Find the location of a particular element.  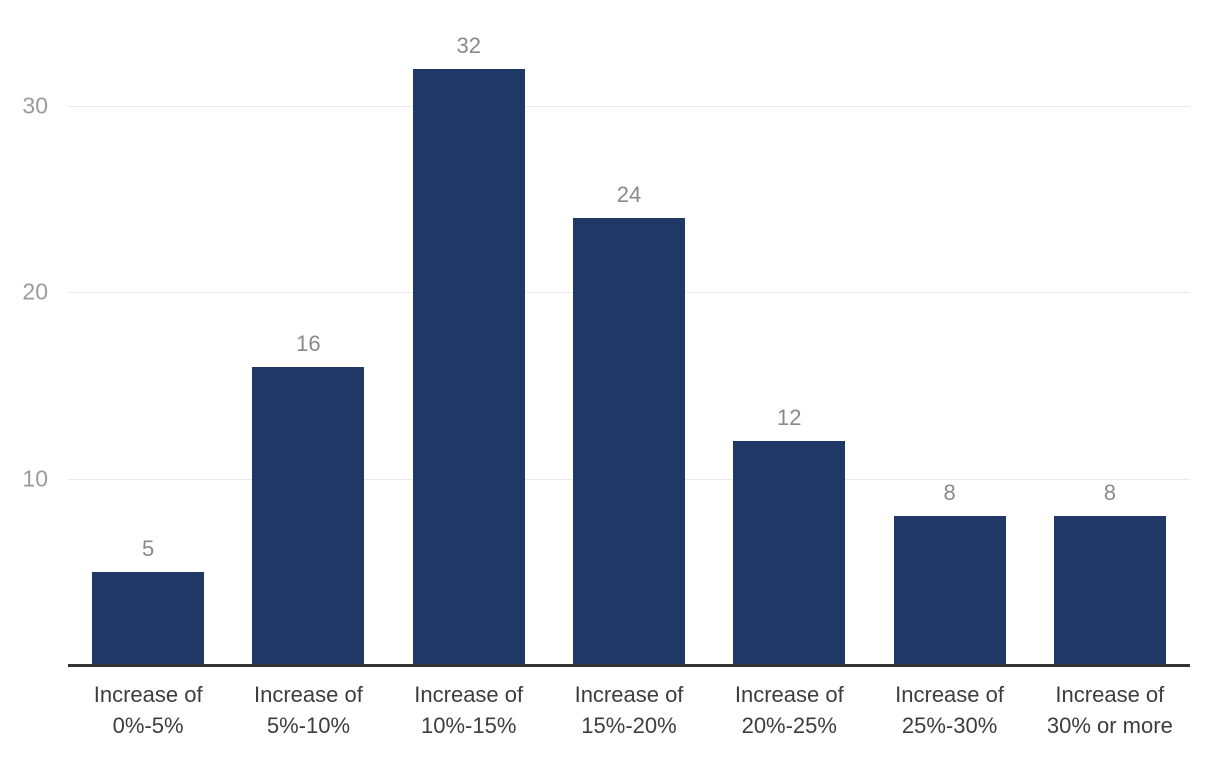

x-tick-label: Increase of 5%-10% is located at coordinates (308, 710).